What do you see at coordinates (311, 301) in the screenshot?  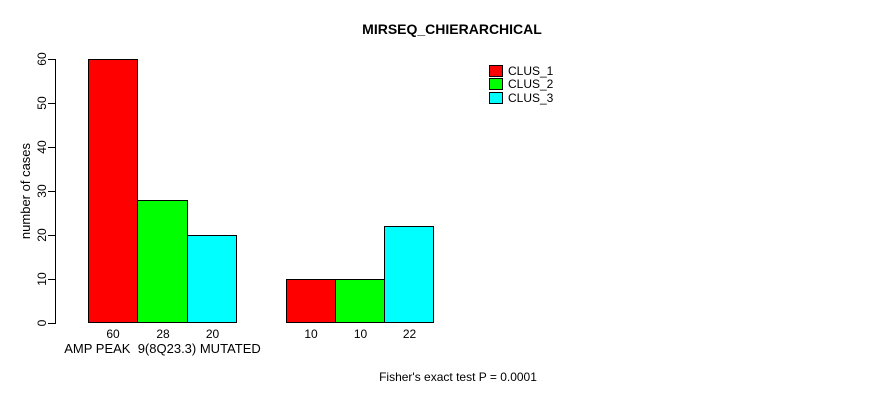 I see `bar-clus_1-group2` at bounding box center [311, 301].